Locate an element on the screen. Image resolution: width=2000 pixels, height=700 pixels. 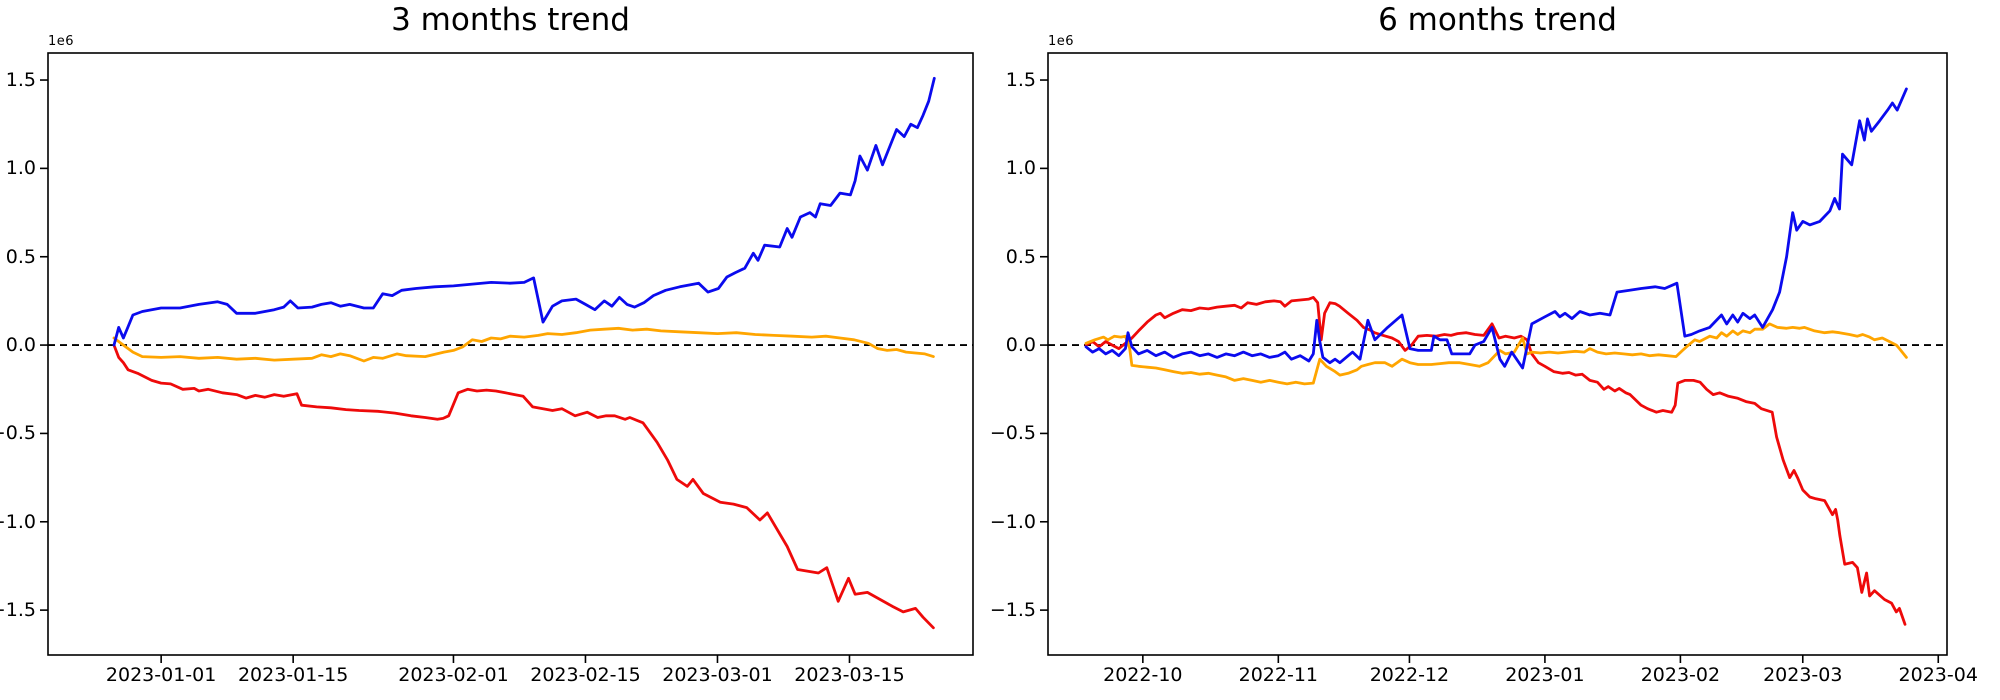
chart-0-orange-line is located at coordinates (523, 344).